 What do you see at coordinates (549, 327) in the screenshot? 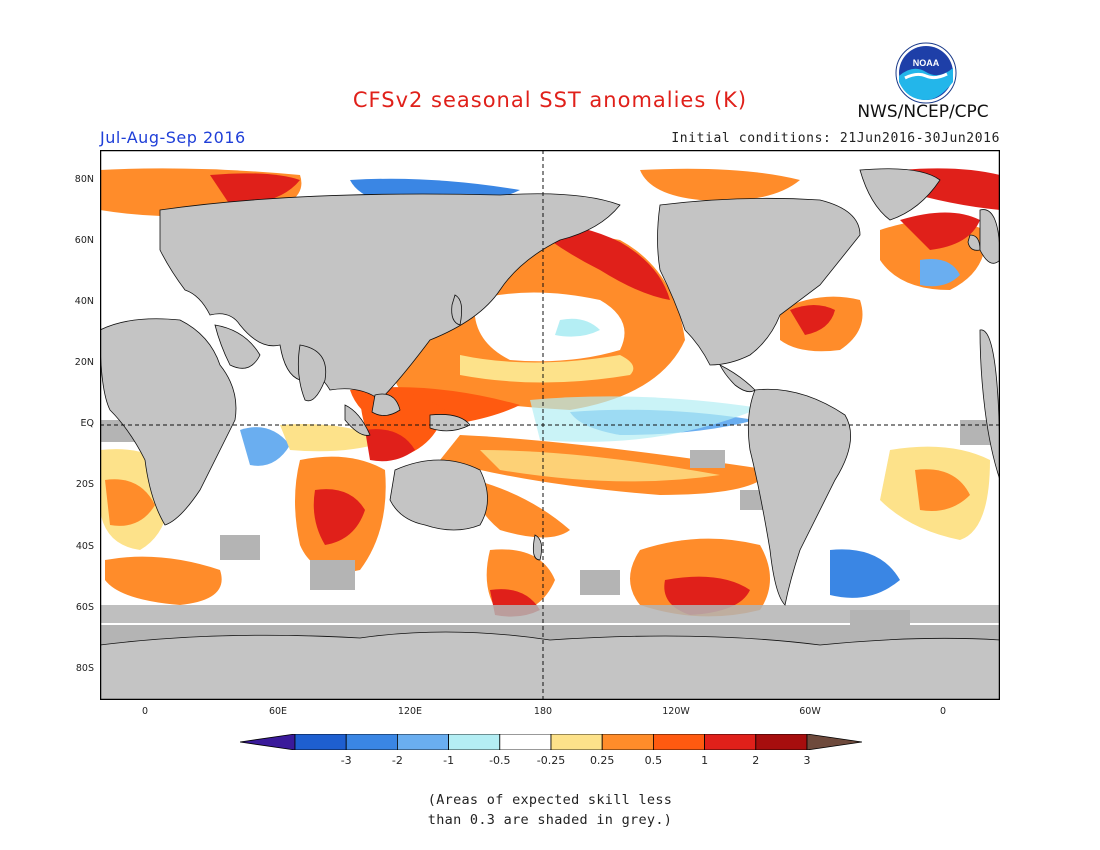
I see `north-pacific-neutral-core` at bounding box center [549, 327].